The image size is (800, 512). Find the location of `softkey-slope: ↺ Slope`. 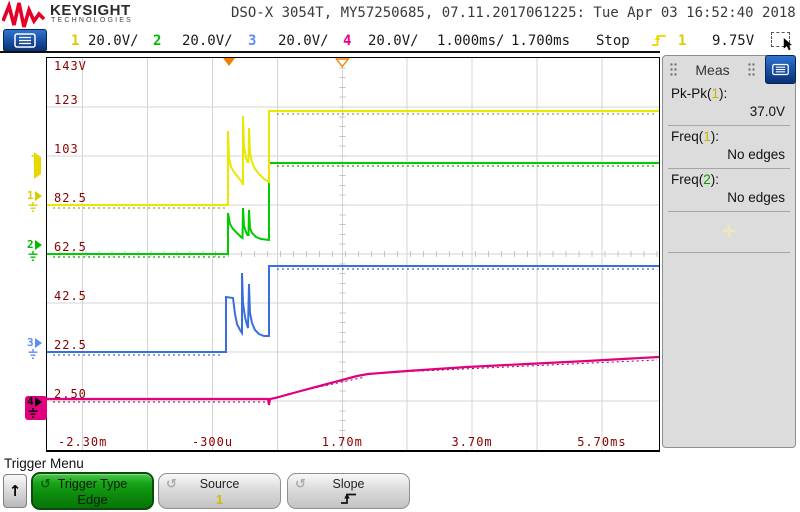

softkey-slope: ↺ Slope is located at coordinates (348, 491).